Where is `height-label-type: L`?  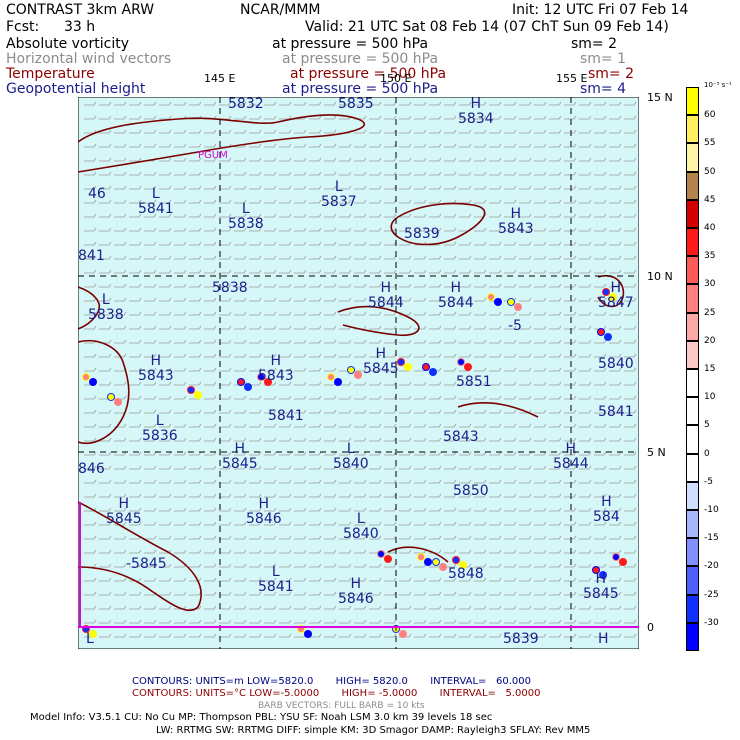 height-label-type: L is located at coordinates (350, 449).